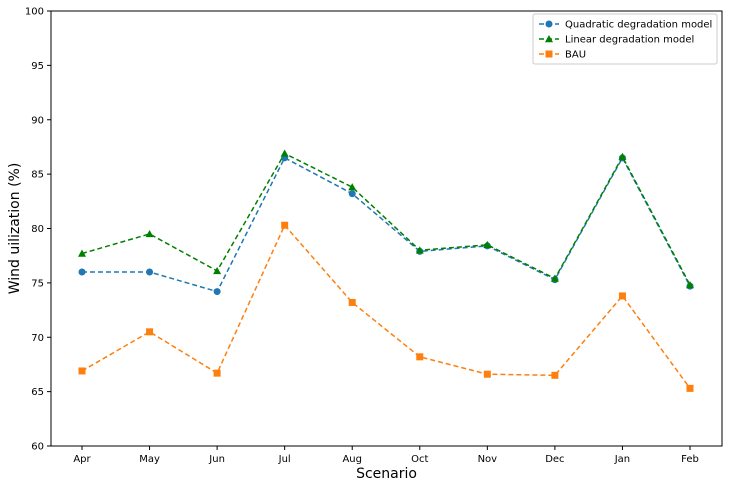  I want to click on x-axis: Apr May Jun Jul Aug Oct Nov Dec Jan Feb, so click(386, 455).